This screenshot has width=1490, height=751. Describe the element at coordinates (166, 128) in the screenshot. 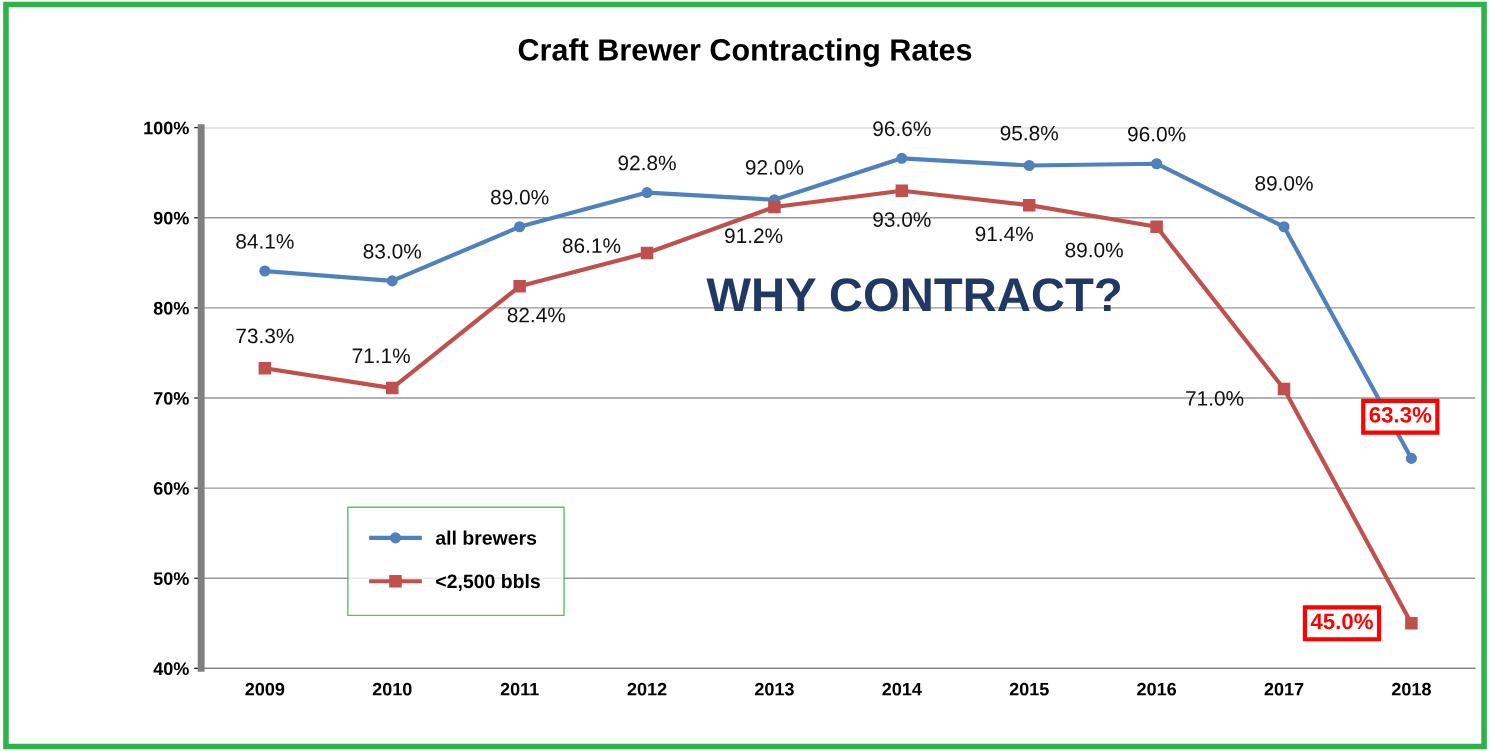

I see `y-tick-label: 100%` at that location.